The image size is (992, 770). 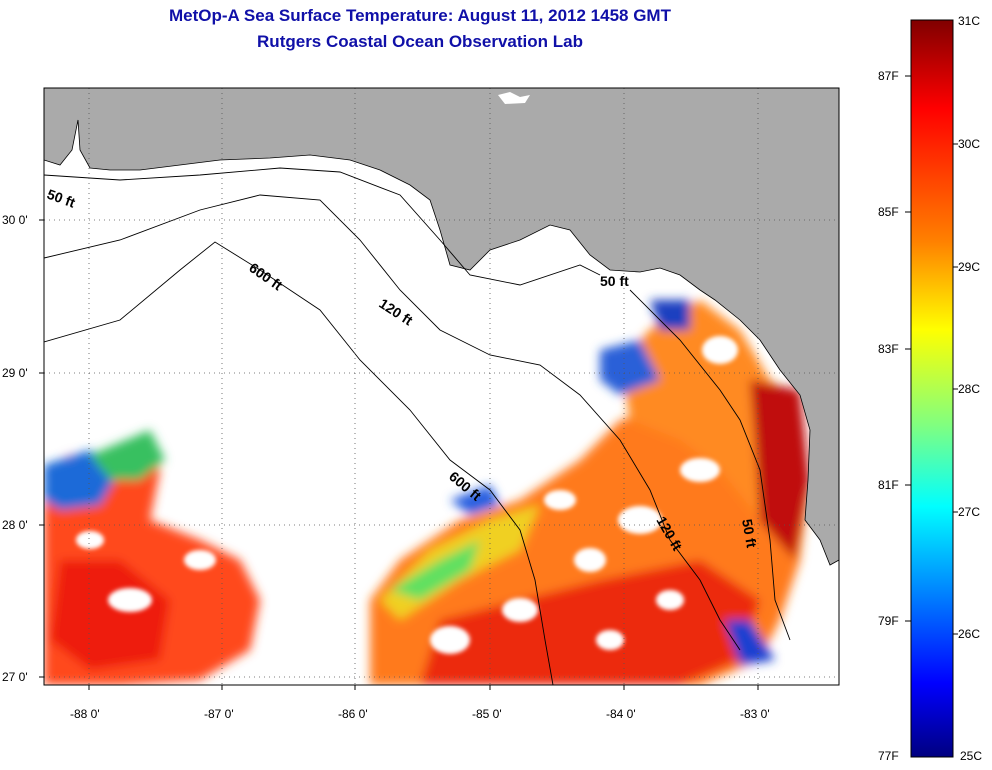 What do you see at coordinates (15, 448) in the screenshot?
I see `latitude-labels: 30 0' 29 0' 28 0' 27 0'` at bounding box center [15, 448].